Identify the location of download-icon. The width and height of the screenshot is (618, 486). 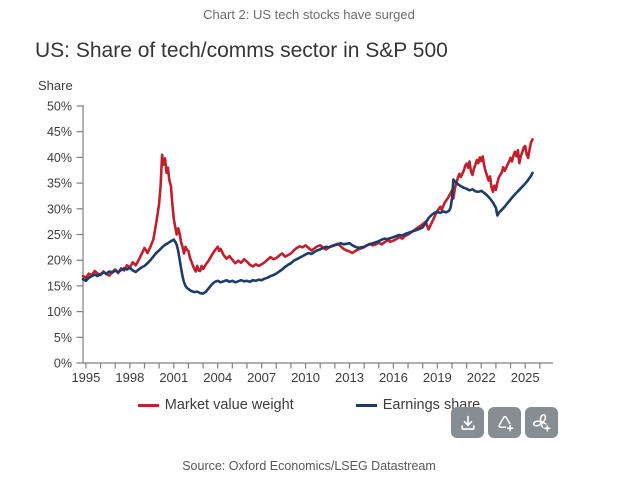
(467, 422).